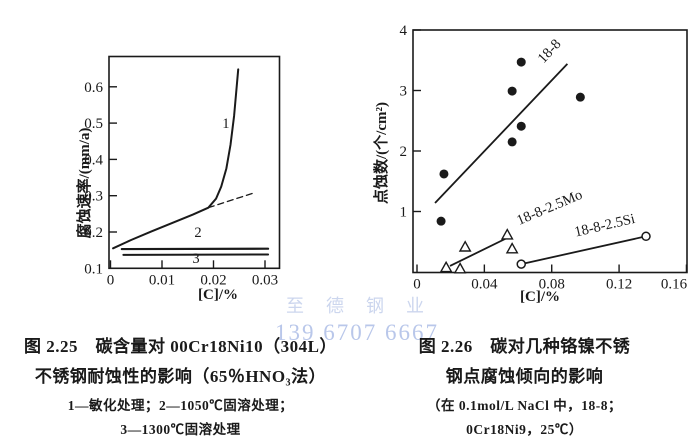 Image resolution: width=700 pixels, height=448 pixels. Describe the element at coordinates (550, 51) in the screenshot. I see `series-label-18-8: 18-8` at that location.